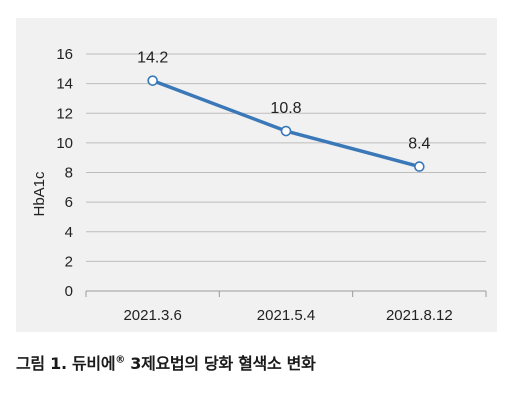 This screenshot has width=510, height=420. I want to click on y-tick-6: 6, so click(69, 202).